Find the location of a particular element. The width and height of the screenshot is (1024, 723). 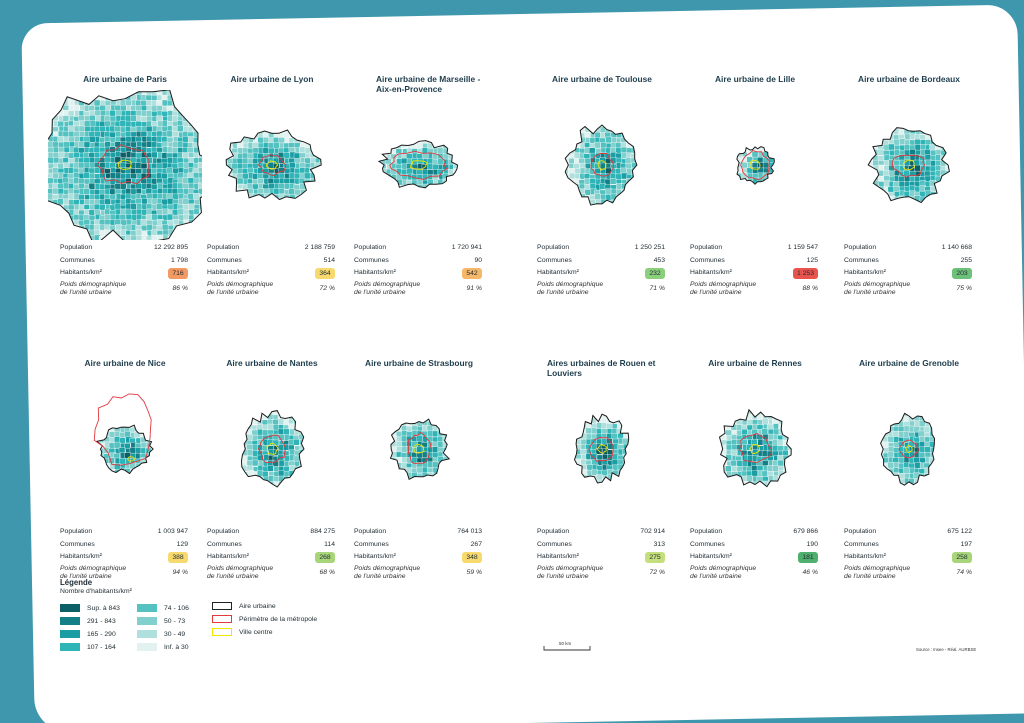

stat-row-population: Population 884 275 is located at coordinates (271, 532).